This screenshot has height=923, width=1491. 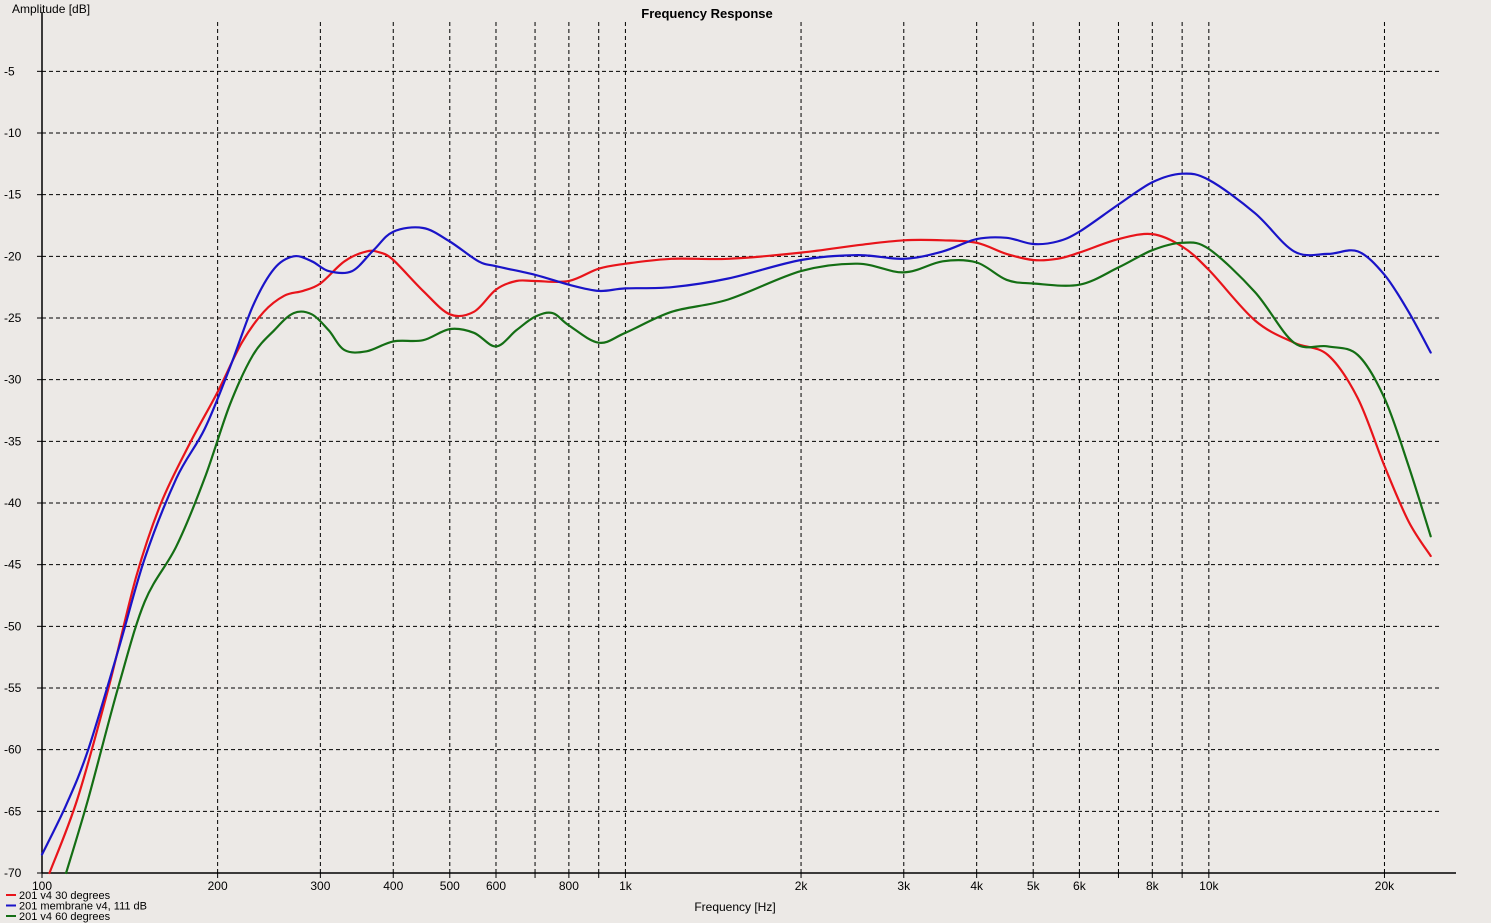 I want to click on y-tick-label: -10, so click(x=13, y=133).